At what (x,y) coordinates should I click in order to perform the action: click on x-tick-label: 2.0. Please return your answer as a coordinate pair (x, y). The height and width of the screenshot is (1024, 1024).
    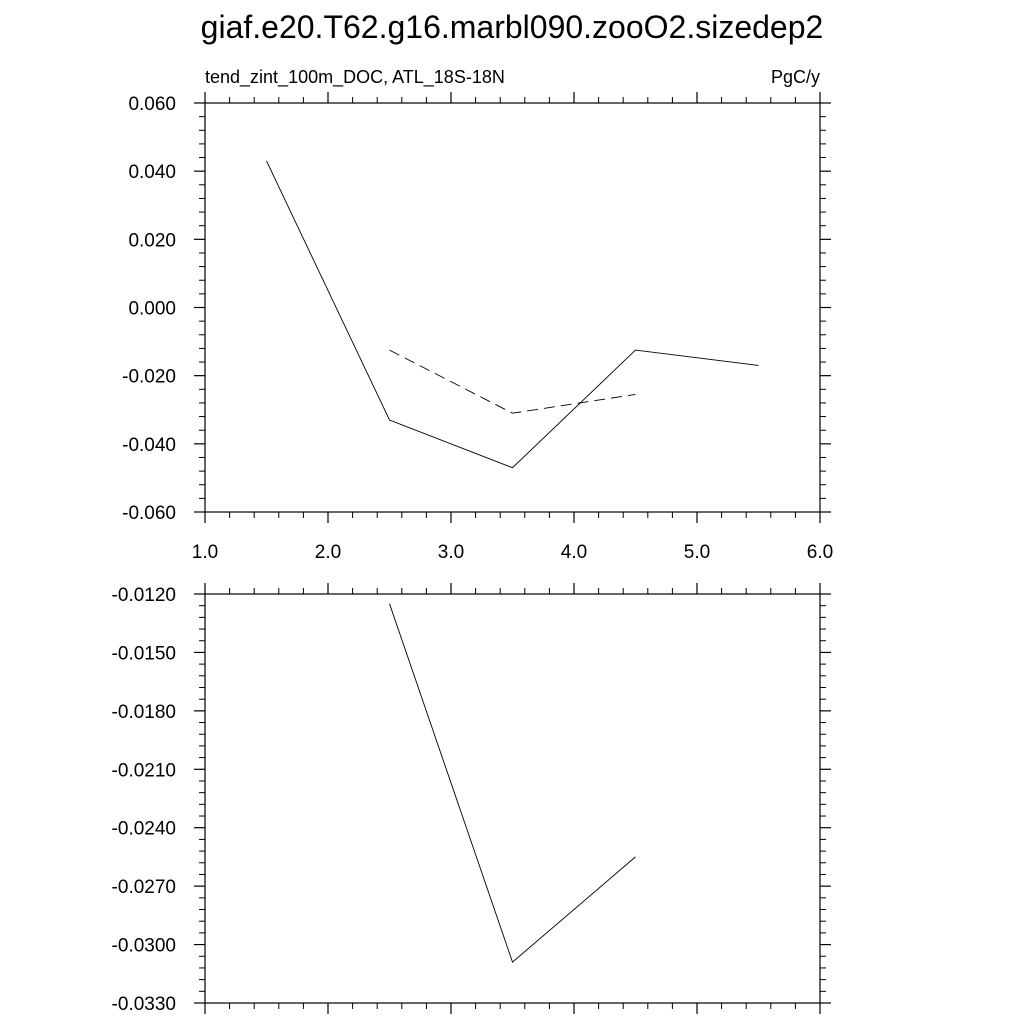
    Looking at the image, I should click on (328, 552).